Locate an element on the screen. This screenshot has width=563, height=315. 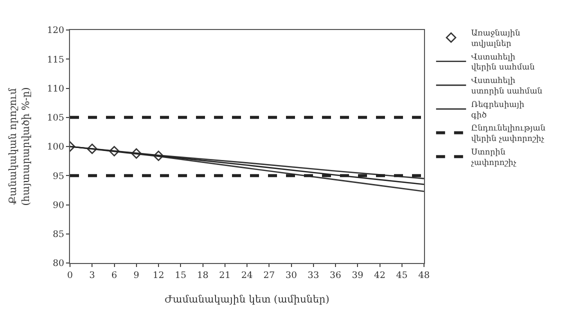
legend-label: Վստահելի վերին սահման is located at coordinates (503, 62).